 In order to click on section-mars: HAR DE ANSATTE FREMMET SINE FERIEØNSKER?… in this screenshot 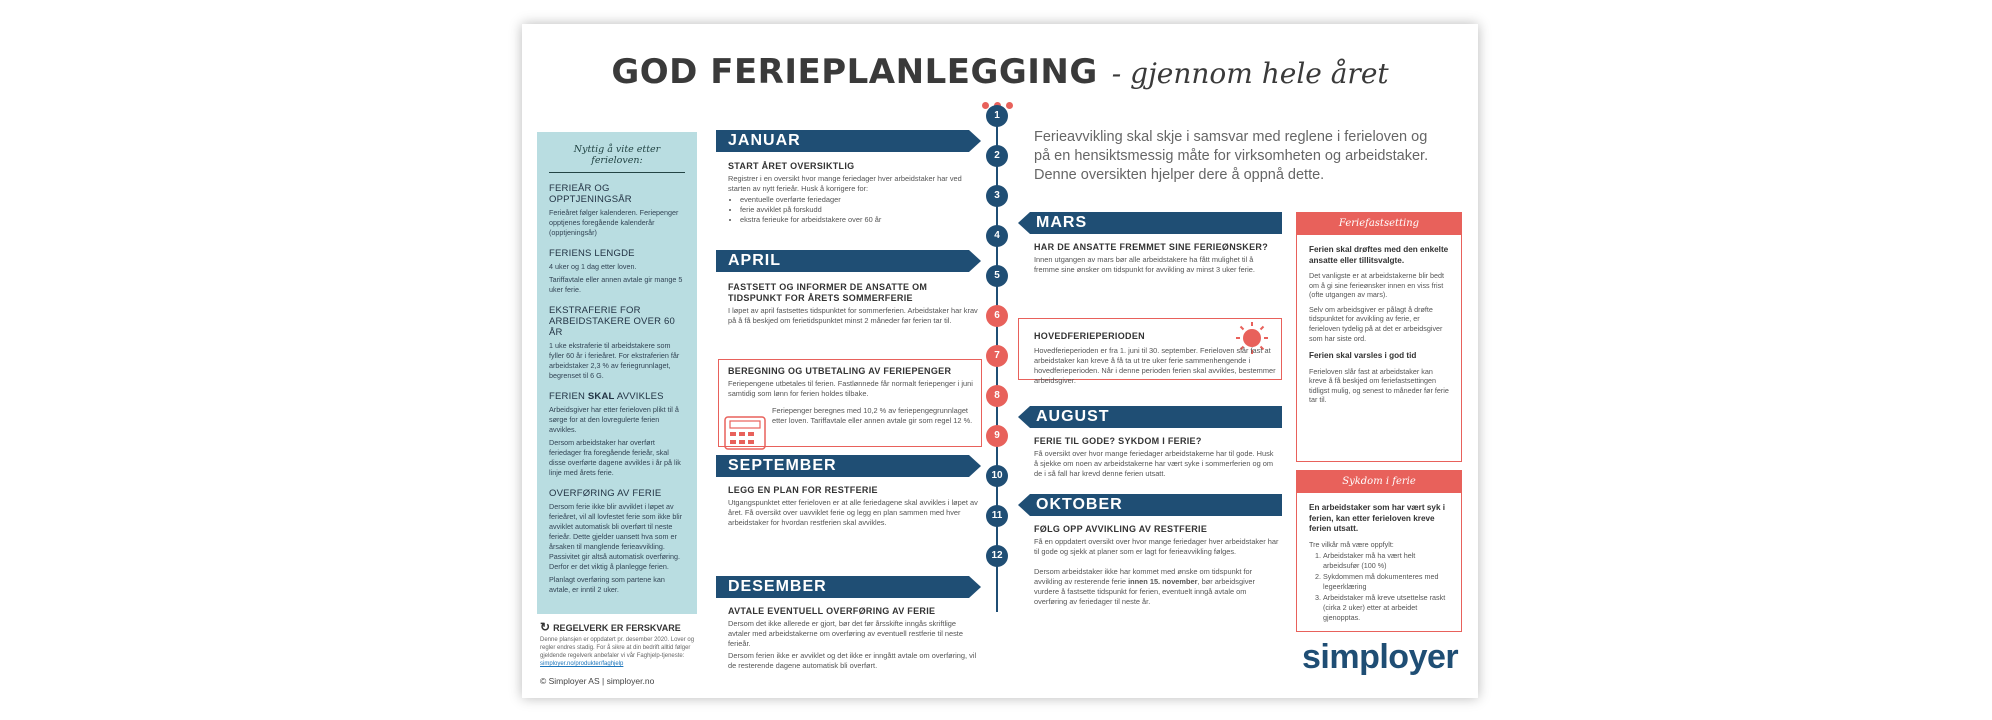, I will do `click(1156, 258)`.